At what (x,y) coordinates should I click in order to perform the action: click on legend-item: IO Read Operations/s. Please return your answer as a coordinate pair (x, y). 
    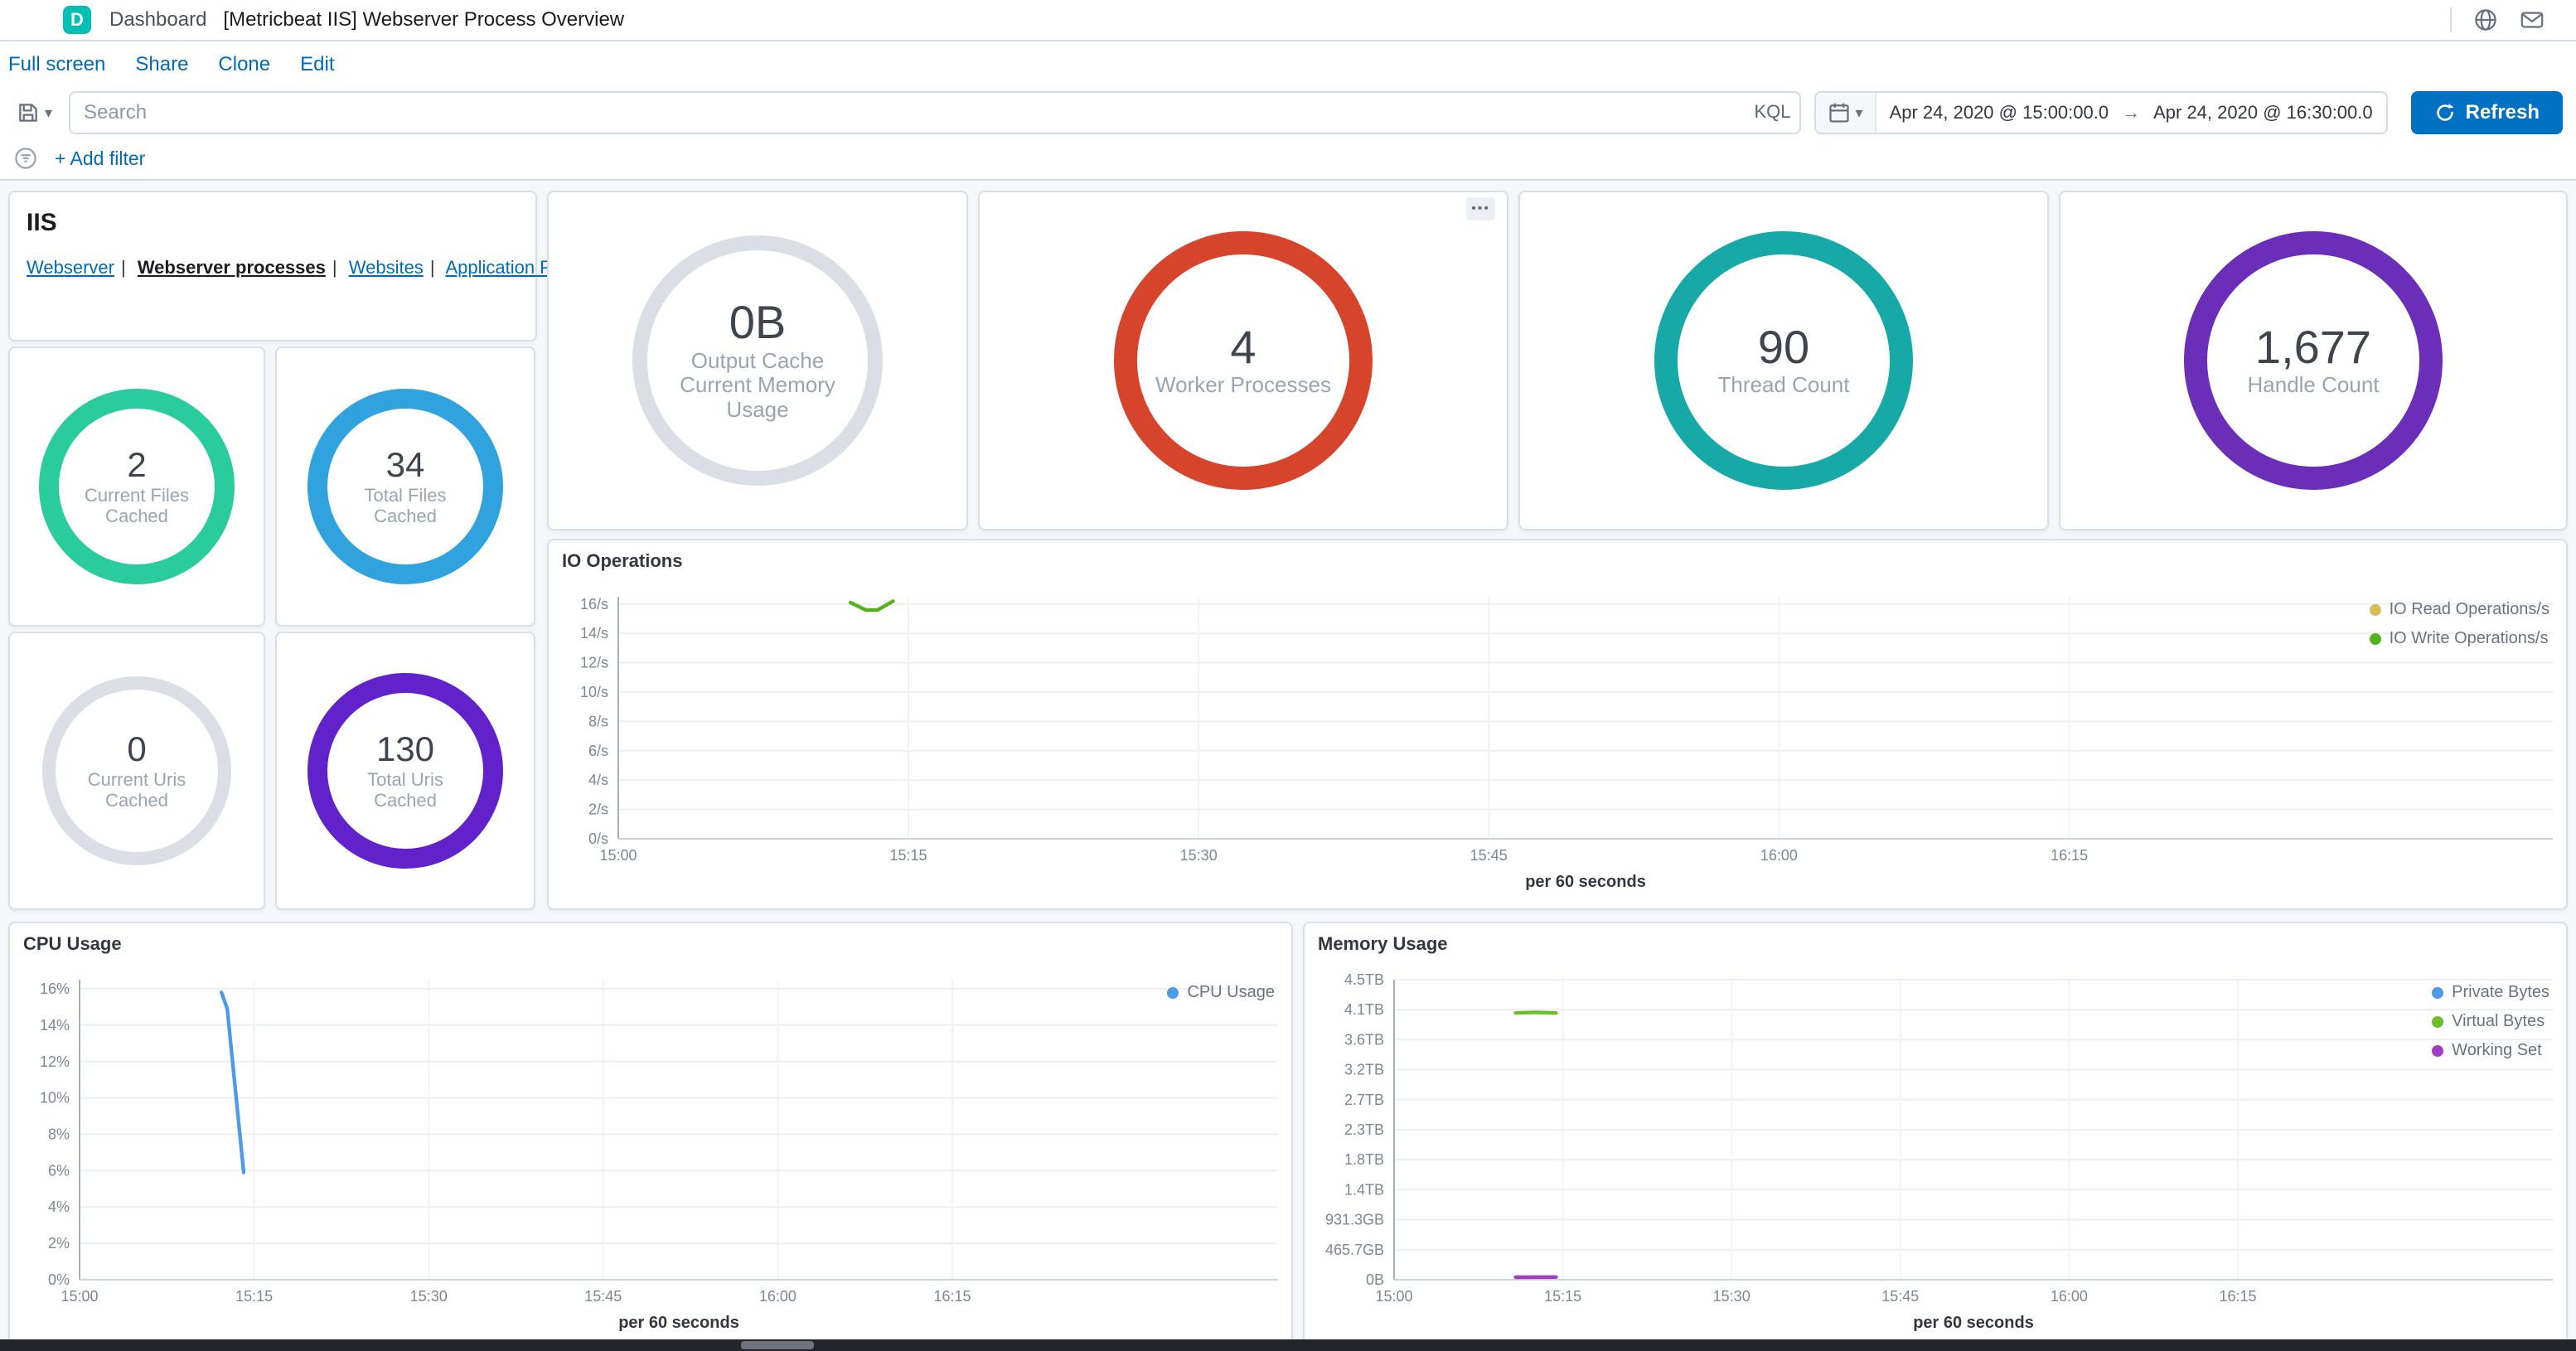
    Looking at the image, I should click on (2459, 609).